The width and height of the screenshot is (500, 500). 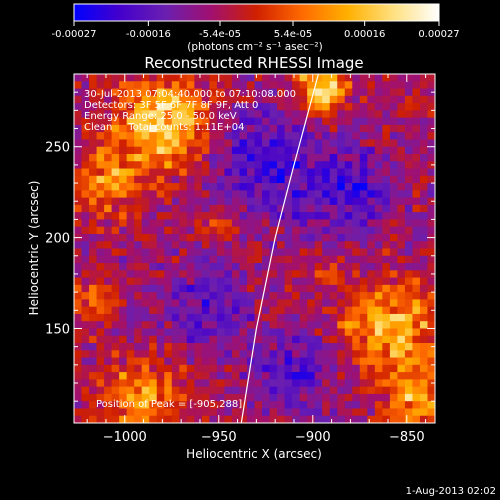 I want to click on colorbar-tick-label: -0.00016, so click(x=148, y=34).